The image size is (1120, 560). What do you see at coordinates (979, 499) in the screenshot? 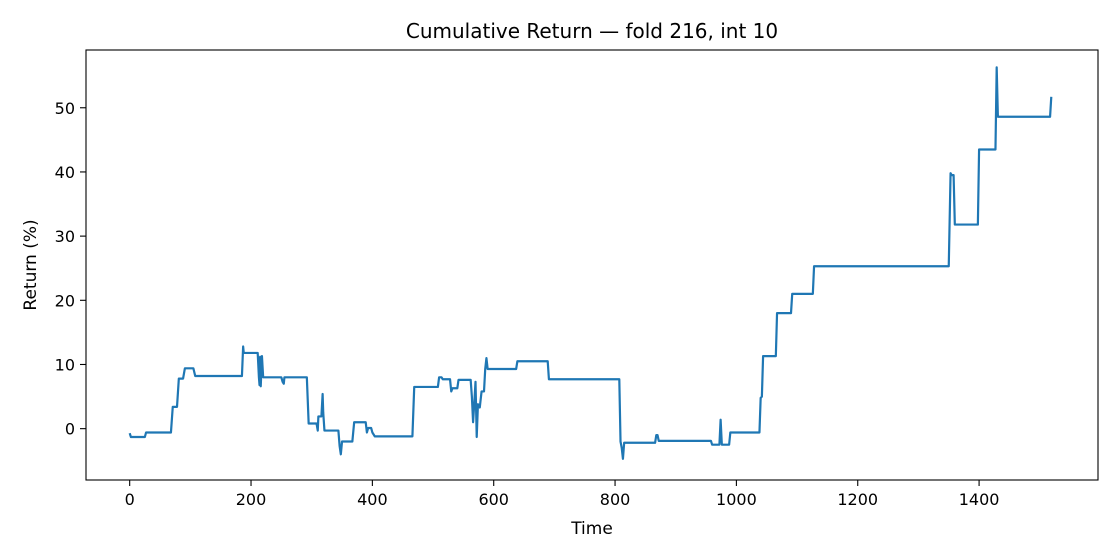
I see `x-tick-label: 1400` at bounding box center [979, 499].